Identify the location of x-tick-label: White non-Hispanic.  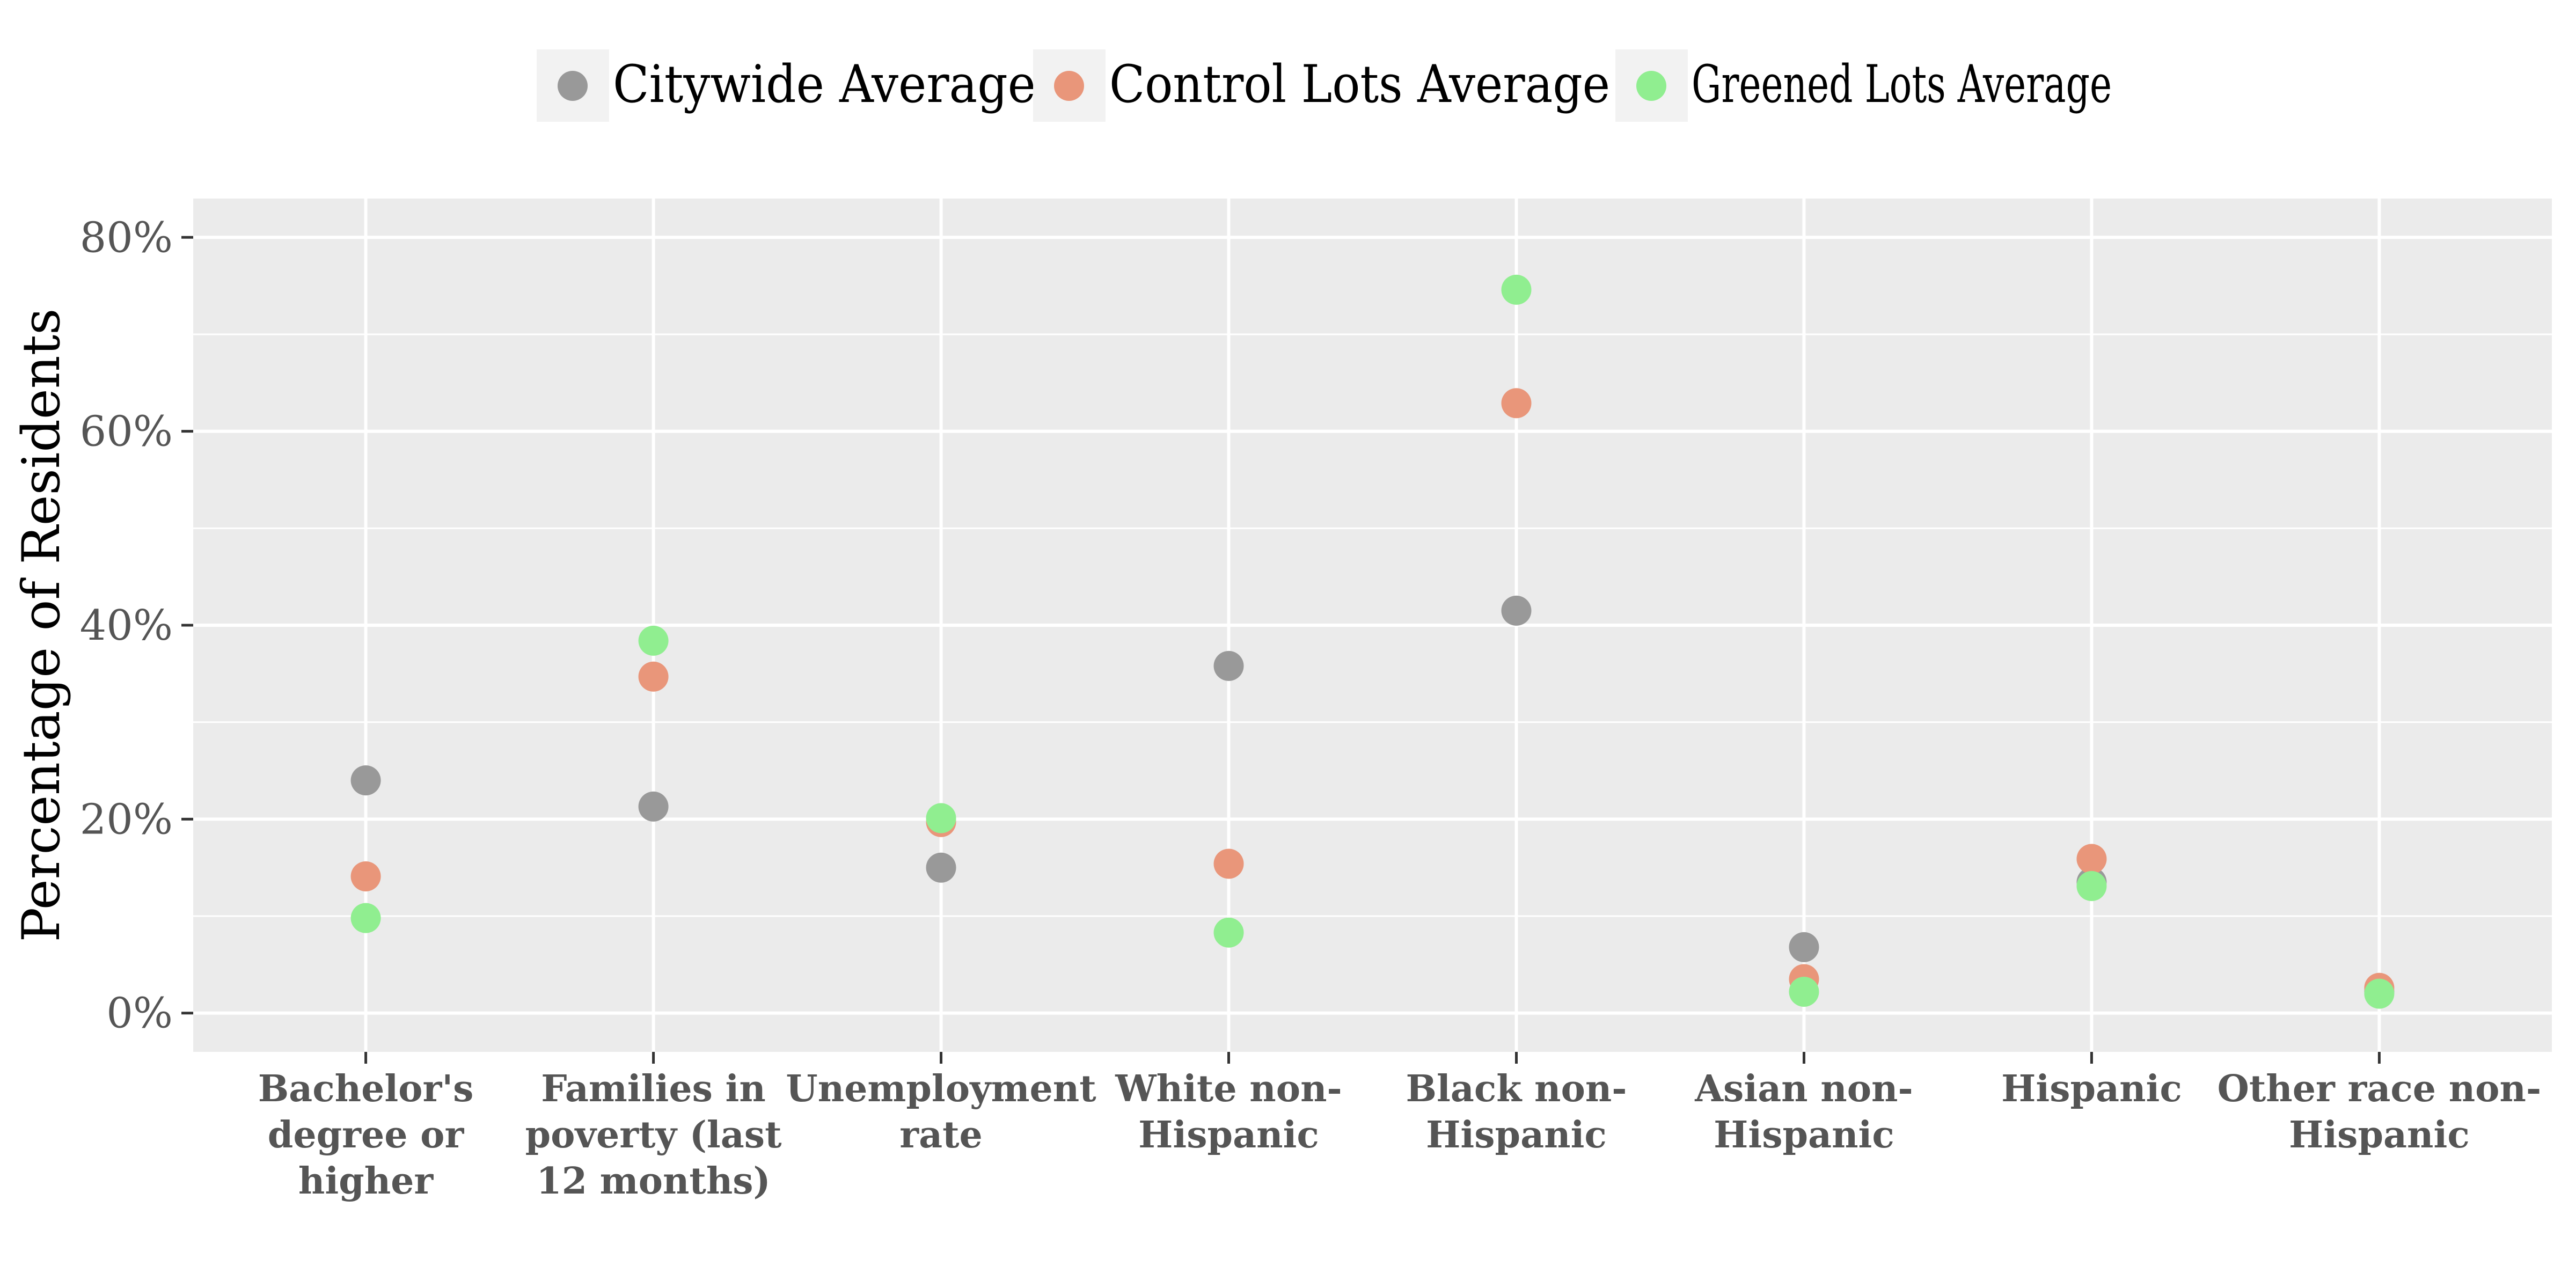
(1228, 1112).